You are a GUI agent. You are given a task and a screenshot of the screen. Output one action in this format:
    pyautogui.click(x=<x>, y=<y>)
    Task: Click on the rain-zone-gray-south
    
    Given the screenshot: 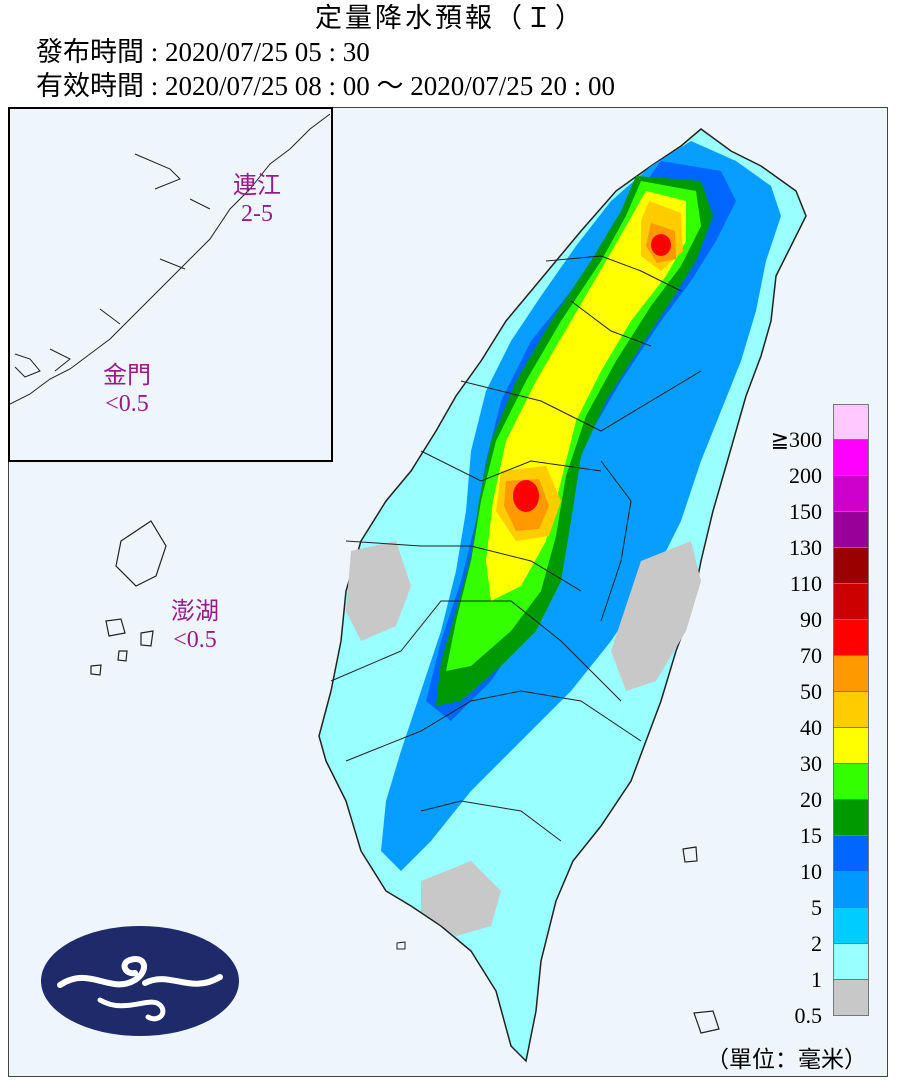 What is the action you would take?
    pyautogui.click(x=461, y=898)
    